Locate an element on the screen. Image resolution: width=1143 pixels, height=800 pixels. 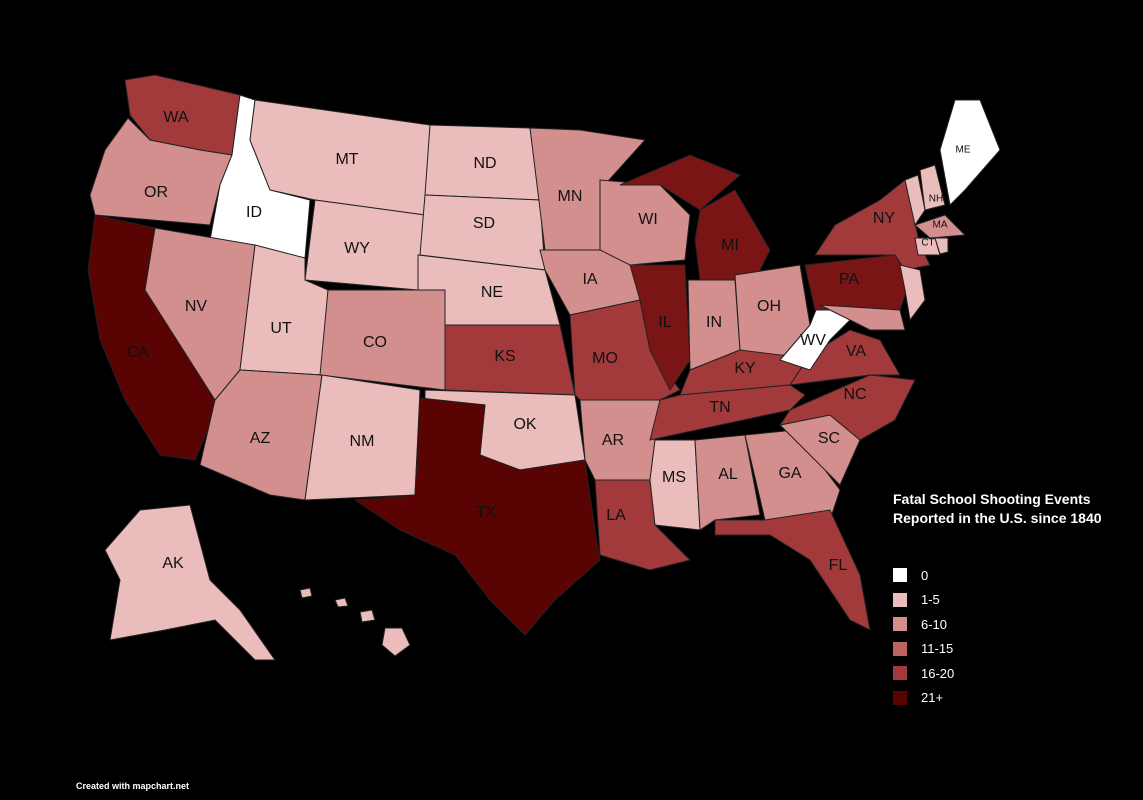
legend-item: 6-10 is located at coordinates (923, 624).